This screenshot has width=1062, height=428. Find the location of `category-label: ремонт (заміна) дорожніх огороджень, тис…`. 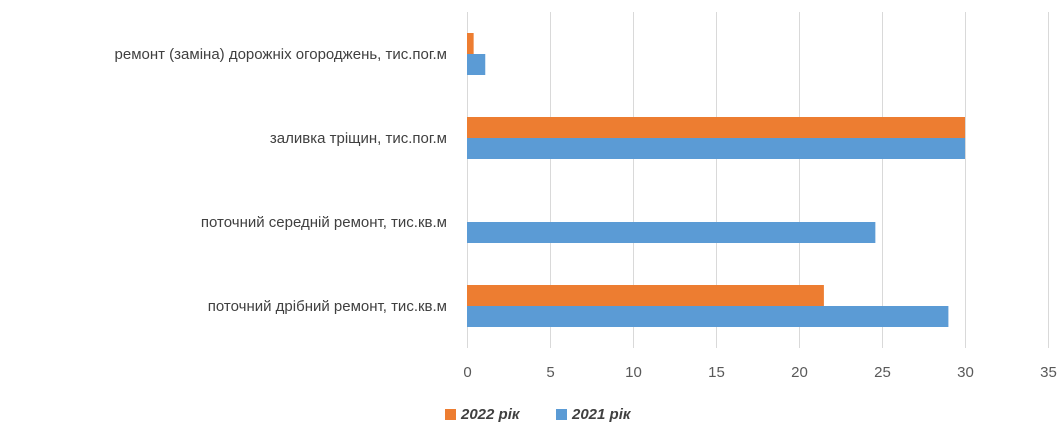

category-label: ремонт (заміна) дорожніх огороджень, тис… is located at coordinates (281, 54).